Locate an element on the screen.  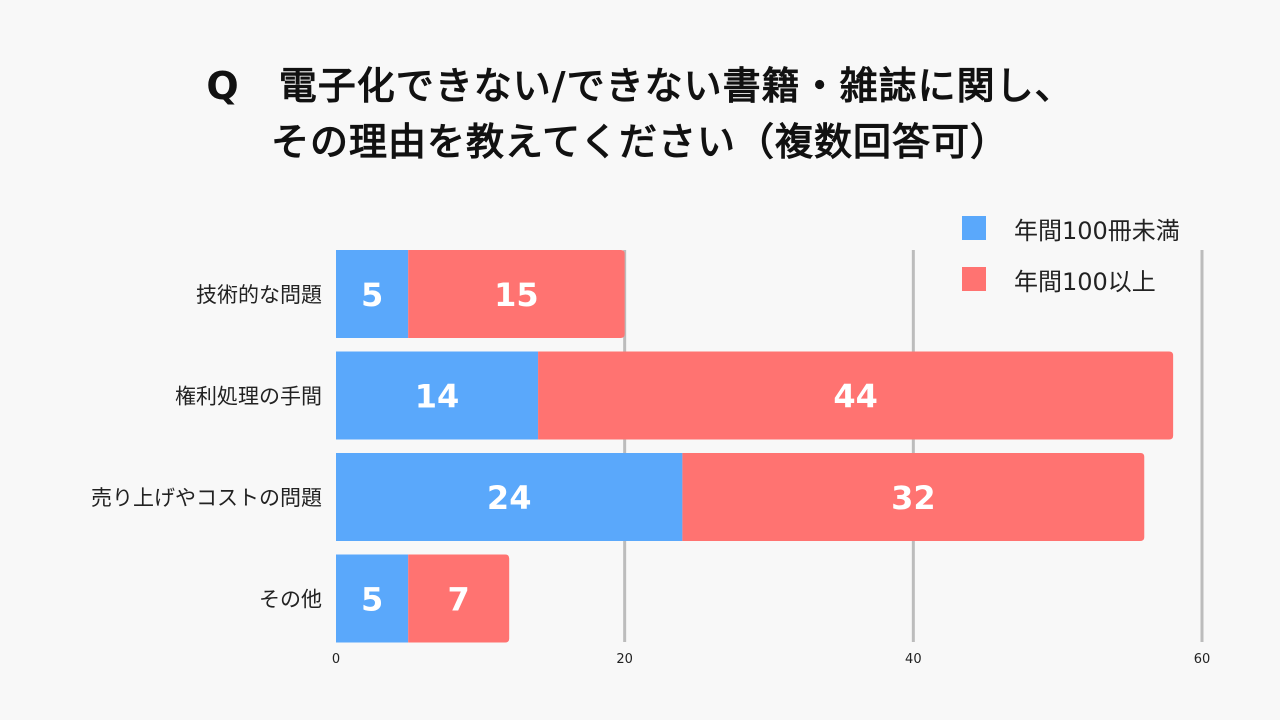
chart-legend: 年間100冊未満 年間100以上 is located at coordinates (1071, 265).